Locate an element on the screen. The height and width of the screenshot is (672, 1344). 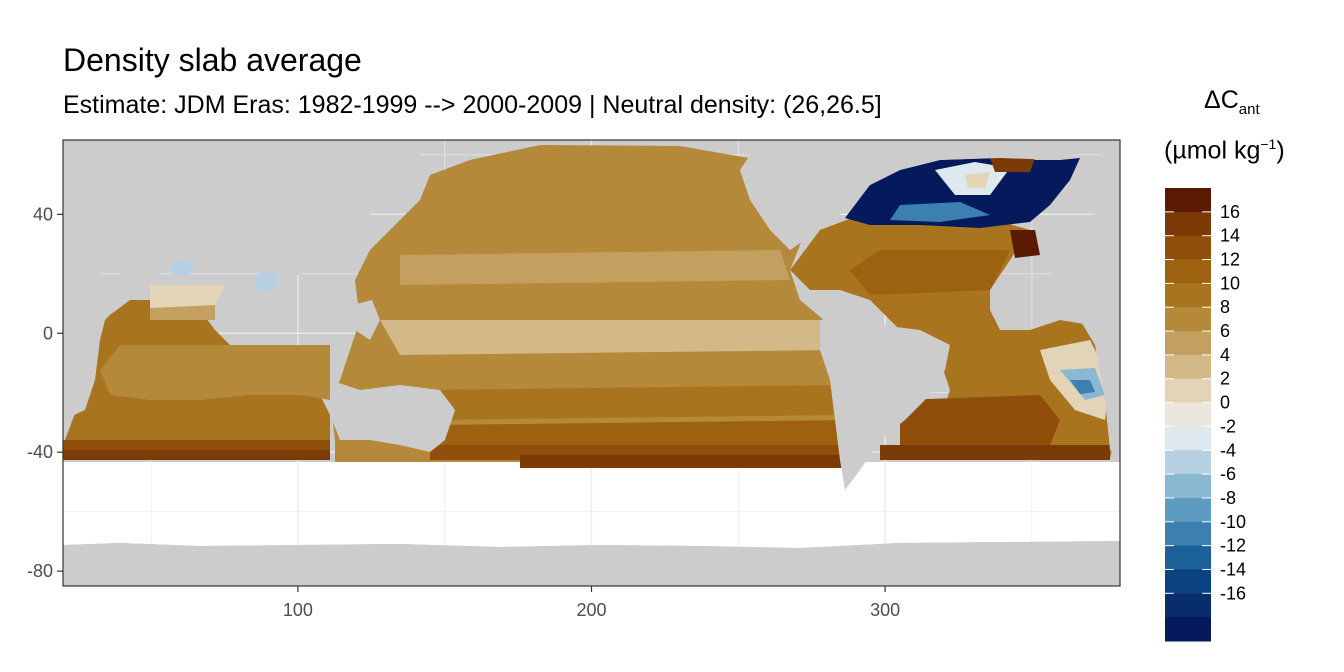
legend-label: -4 is located at coordinates (1228, 450).